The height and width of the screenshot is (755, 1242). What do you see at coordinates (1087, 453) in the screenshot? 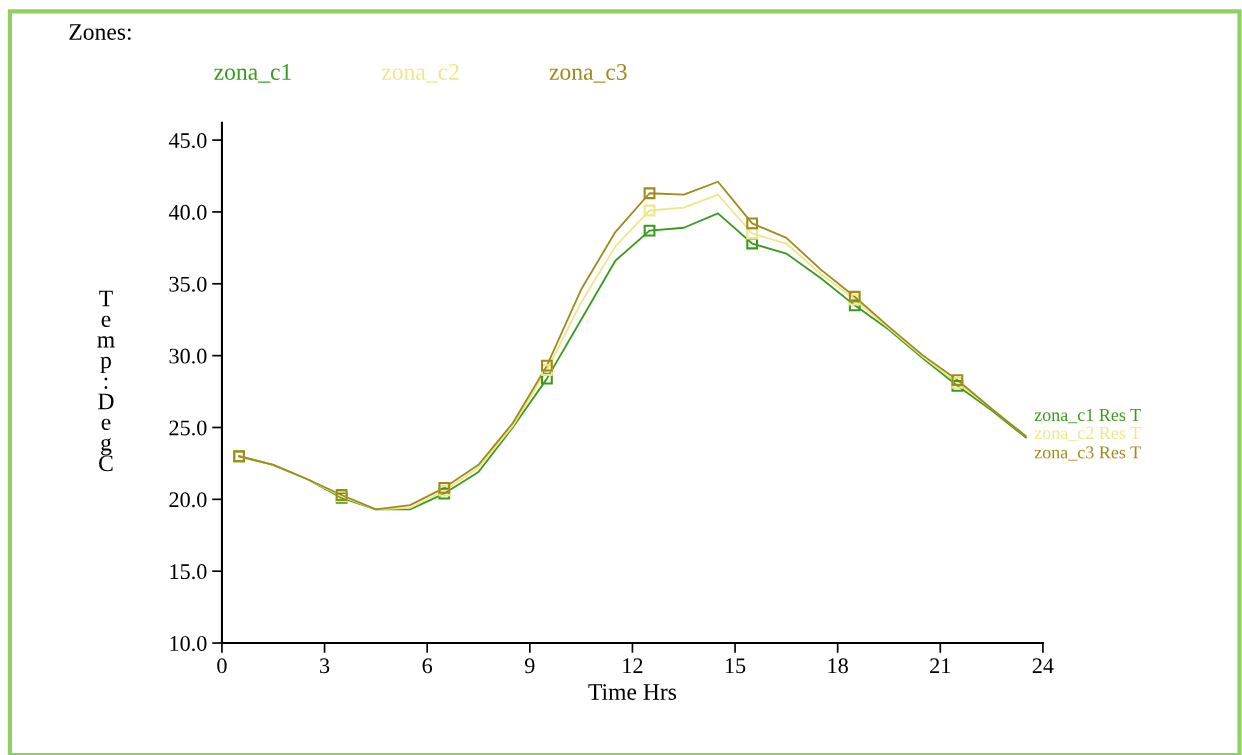
I see `annotation: zona_c3 Res T` at bounding box center [1087, 453].